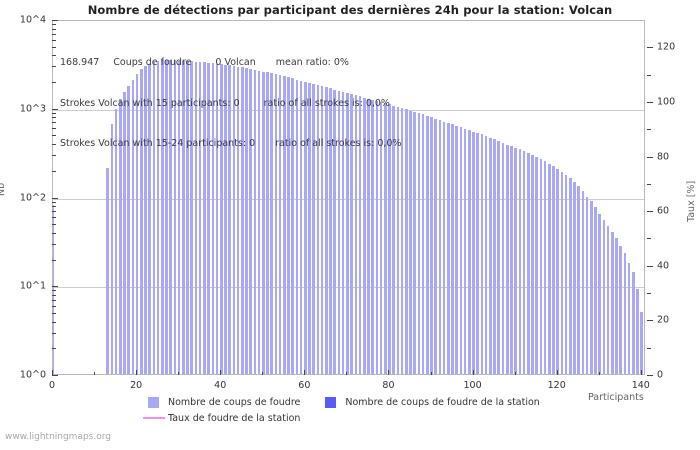 The width and height of the screenshot is (700, 450). I want to click on y-axis-right-title: Taux [%], so click(691, 201).